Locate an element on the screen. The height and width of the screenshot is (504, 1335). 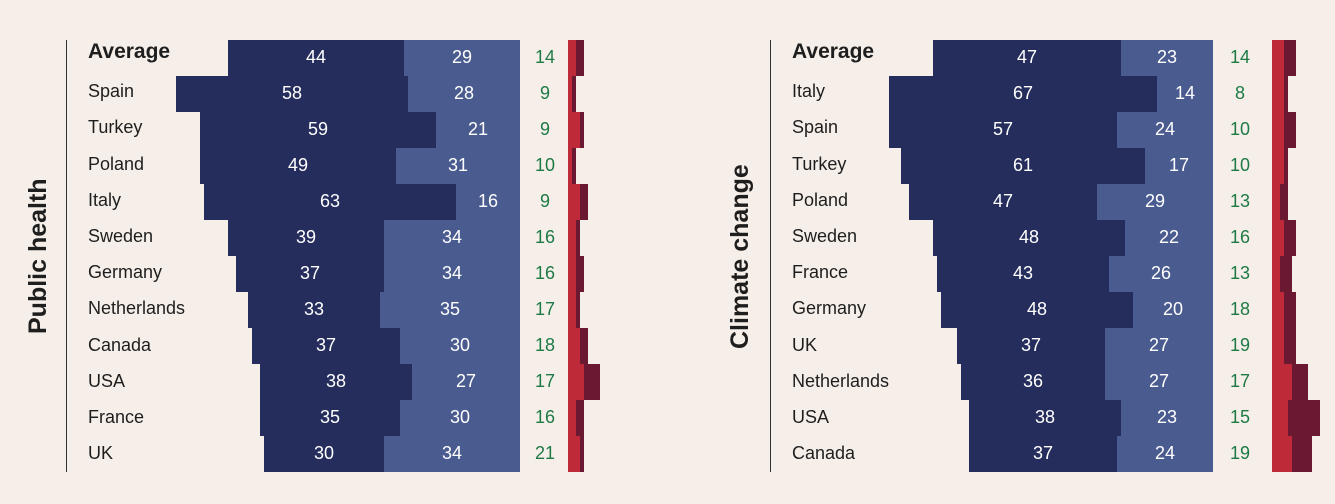
data-label-green: 19 is located at coordinates (1240, 345).